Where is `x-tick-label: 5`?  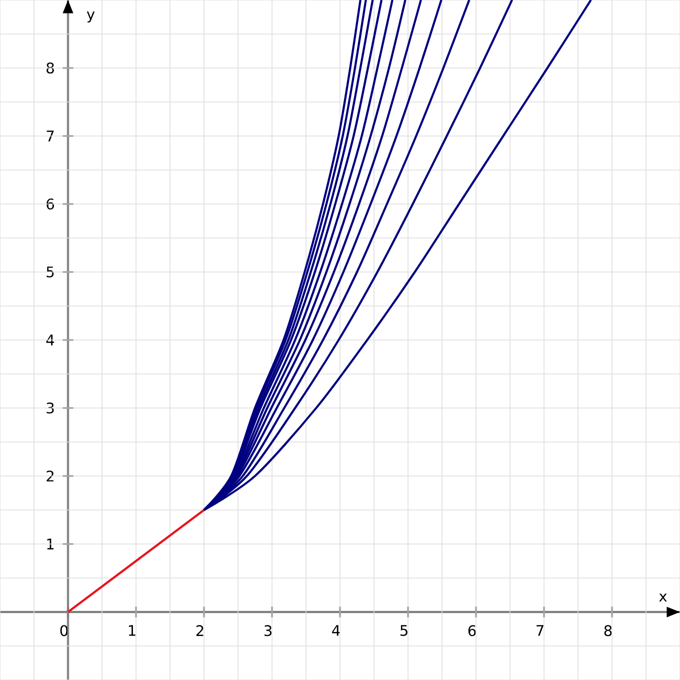
x-tick-label: 5 is located at coordinates (404, 630).